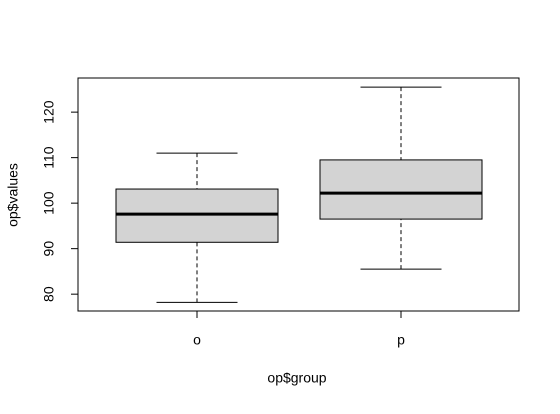  I want to click on y-tick-label: 120, so click(49, 112).